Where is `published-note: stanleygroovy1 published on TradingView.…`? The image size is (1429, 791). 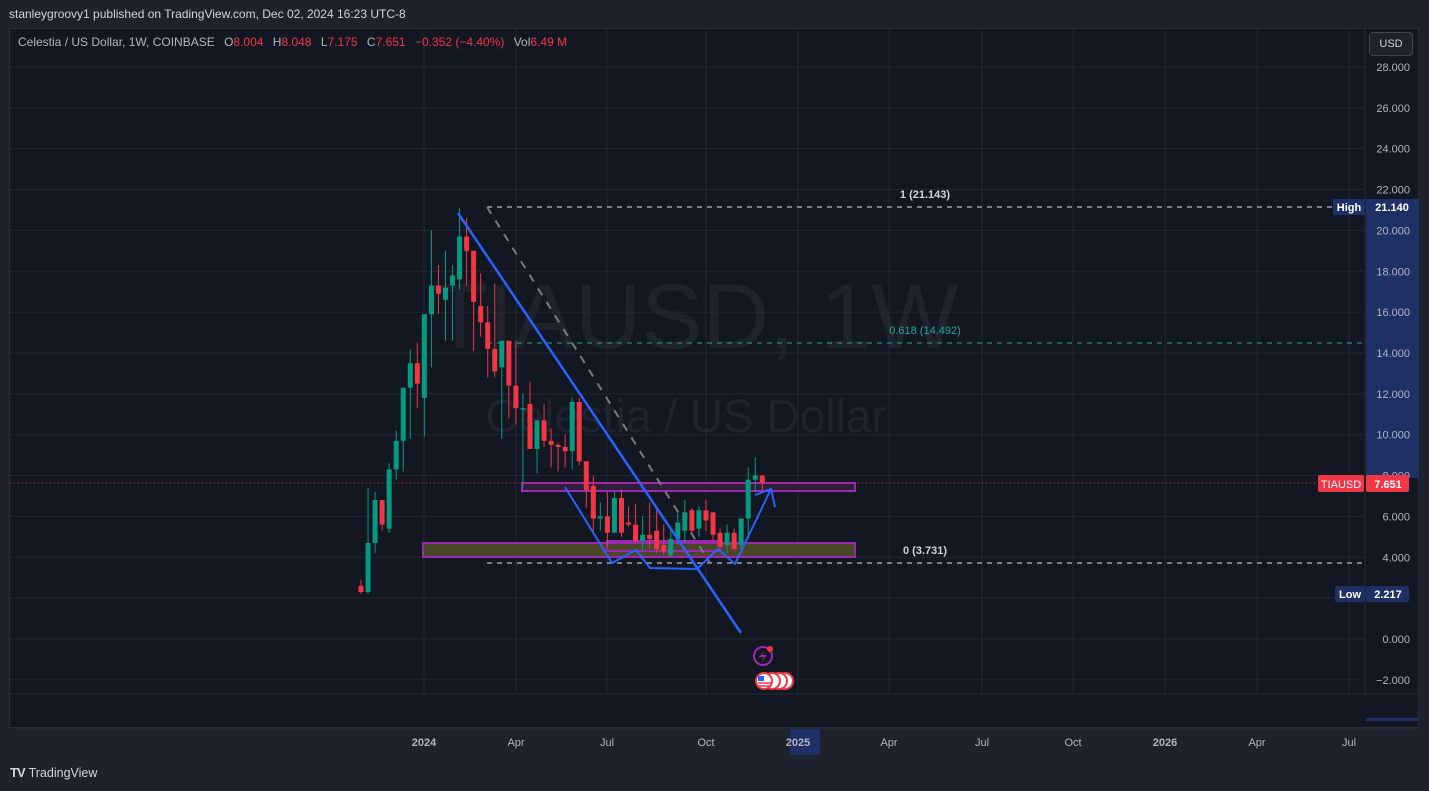
published-note: stanleygroovy1 published on TradingView.… is located at coordinates (207, 14).